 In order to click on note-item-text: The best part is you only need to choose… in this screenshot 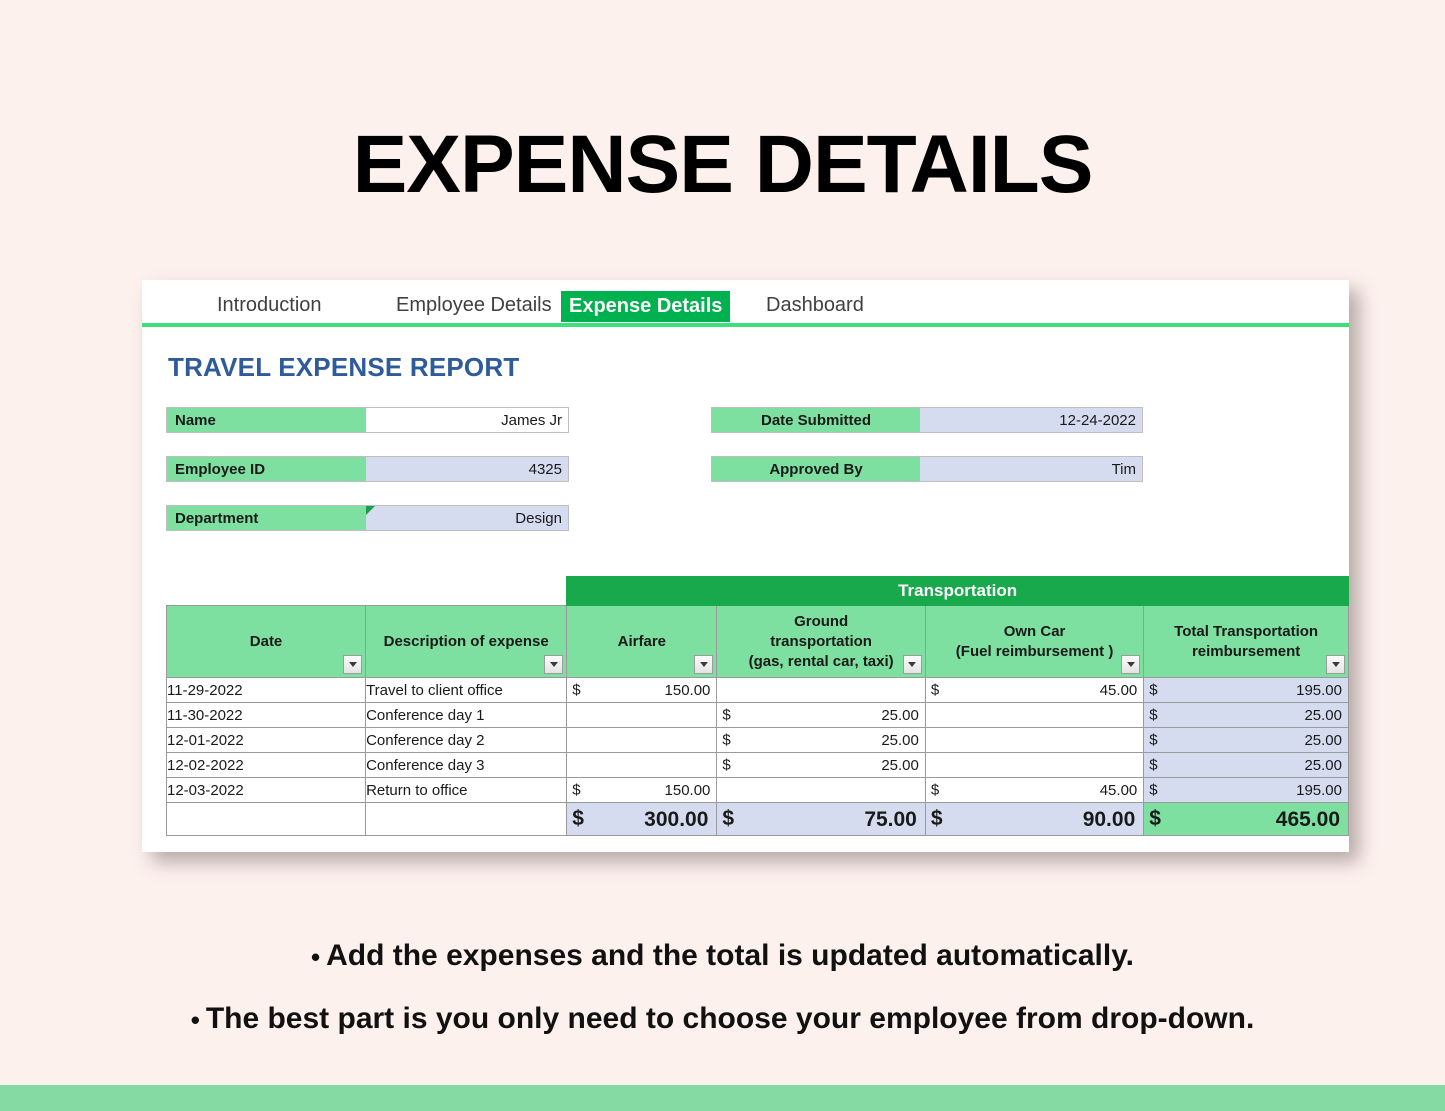, I will do `click(730, 1019)`.